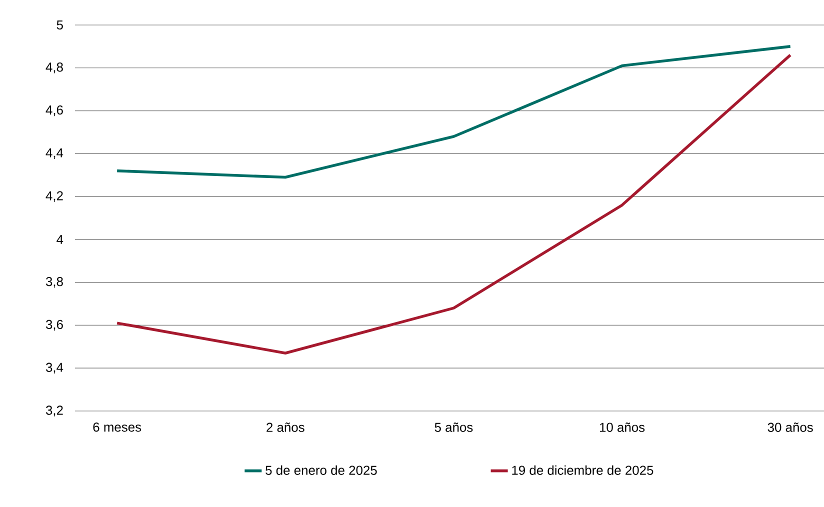 The image size is (824, 507). Describe the element at coordinates (54, 282) in the screenshot. I see `y-tick-label: 3,8` at that location.